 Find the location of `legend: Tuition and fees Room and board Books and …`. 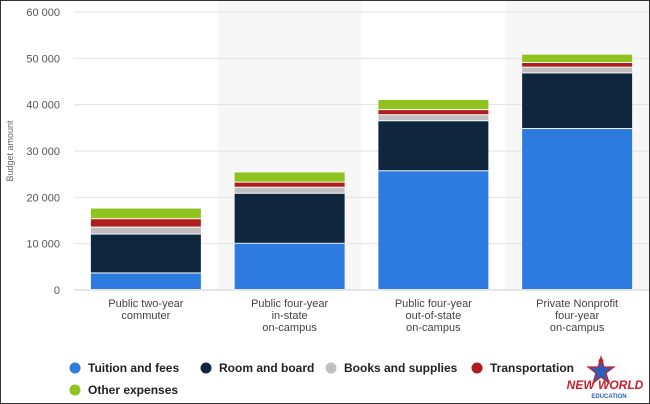

legend: Tuition and fees Room and board Books and … is located at coordinates (321, 379).